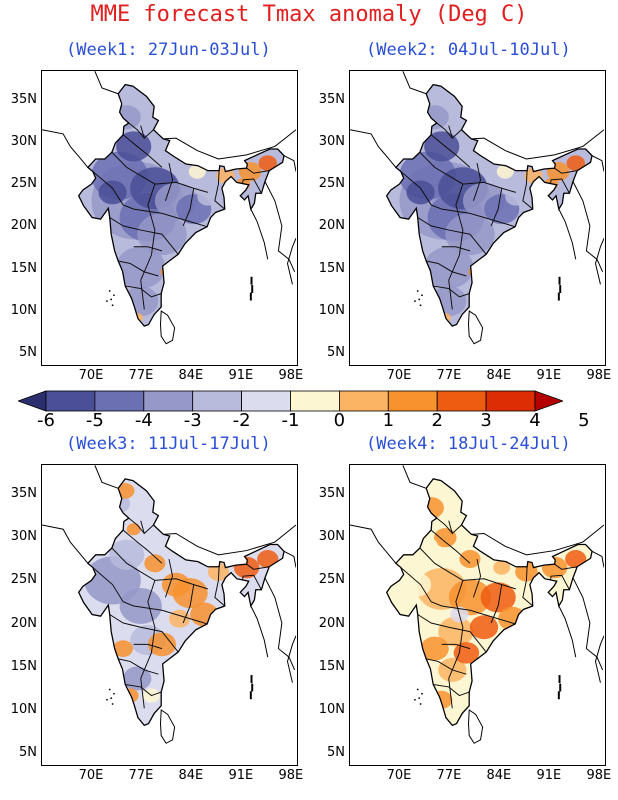 This screenshot has width=618, height=800. Describe the element at coordinates (486, 420) in the screenshot. I see `colorbar-label: 3` at that location.